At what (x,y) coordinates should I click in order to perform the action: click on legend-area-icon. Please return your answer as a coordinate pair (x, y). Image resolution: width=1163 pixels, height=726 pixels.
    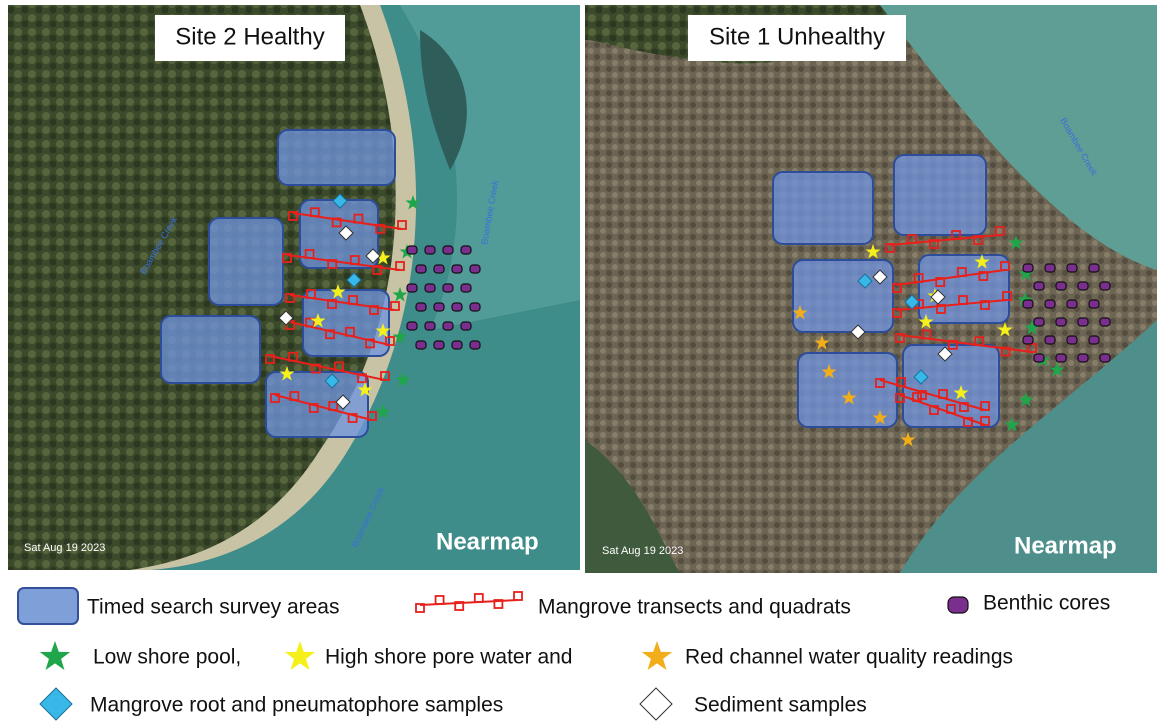
    Looking at the image, I should click on (48, 606).